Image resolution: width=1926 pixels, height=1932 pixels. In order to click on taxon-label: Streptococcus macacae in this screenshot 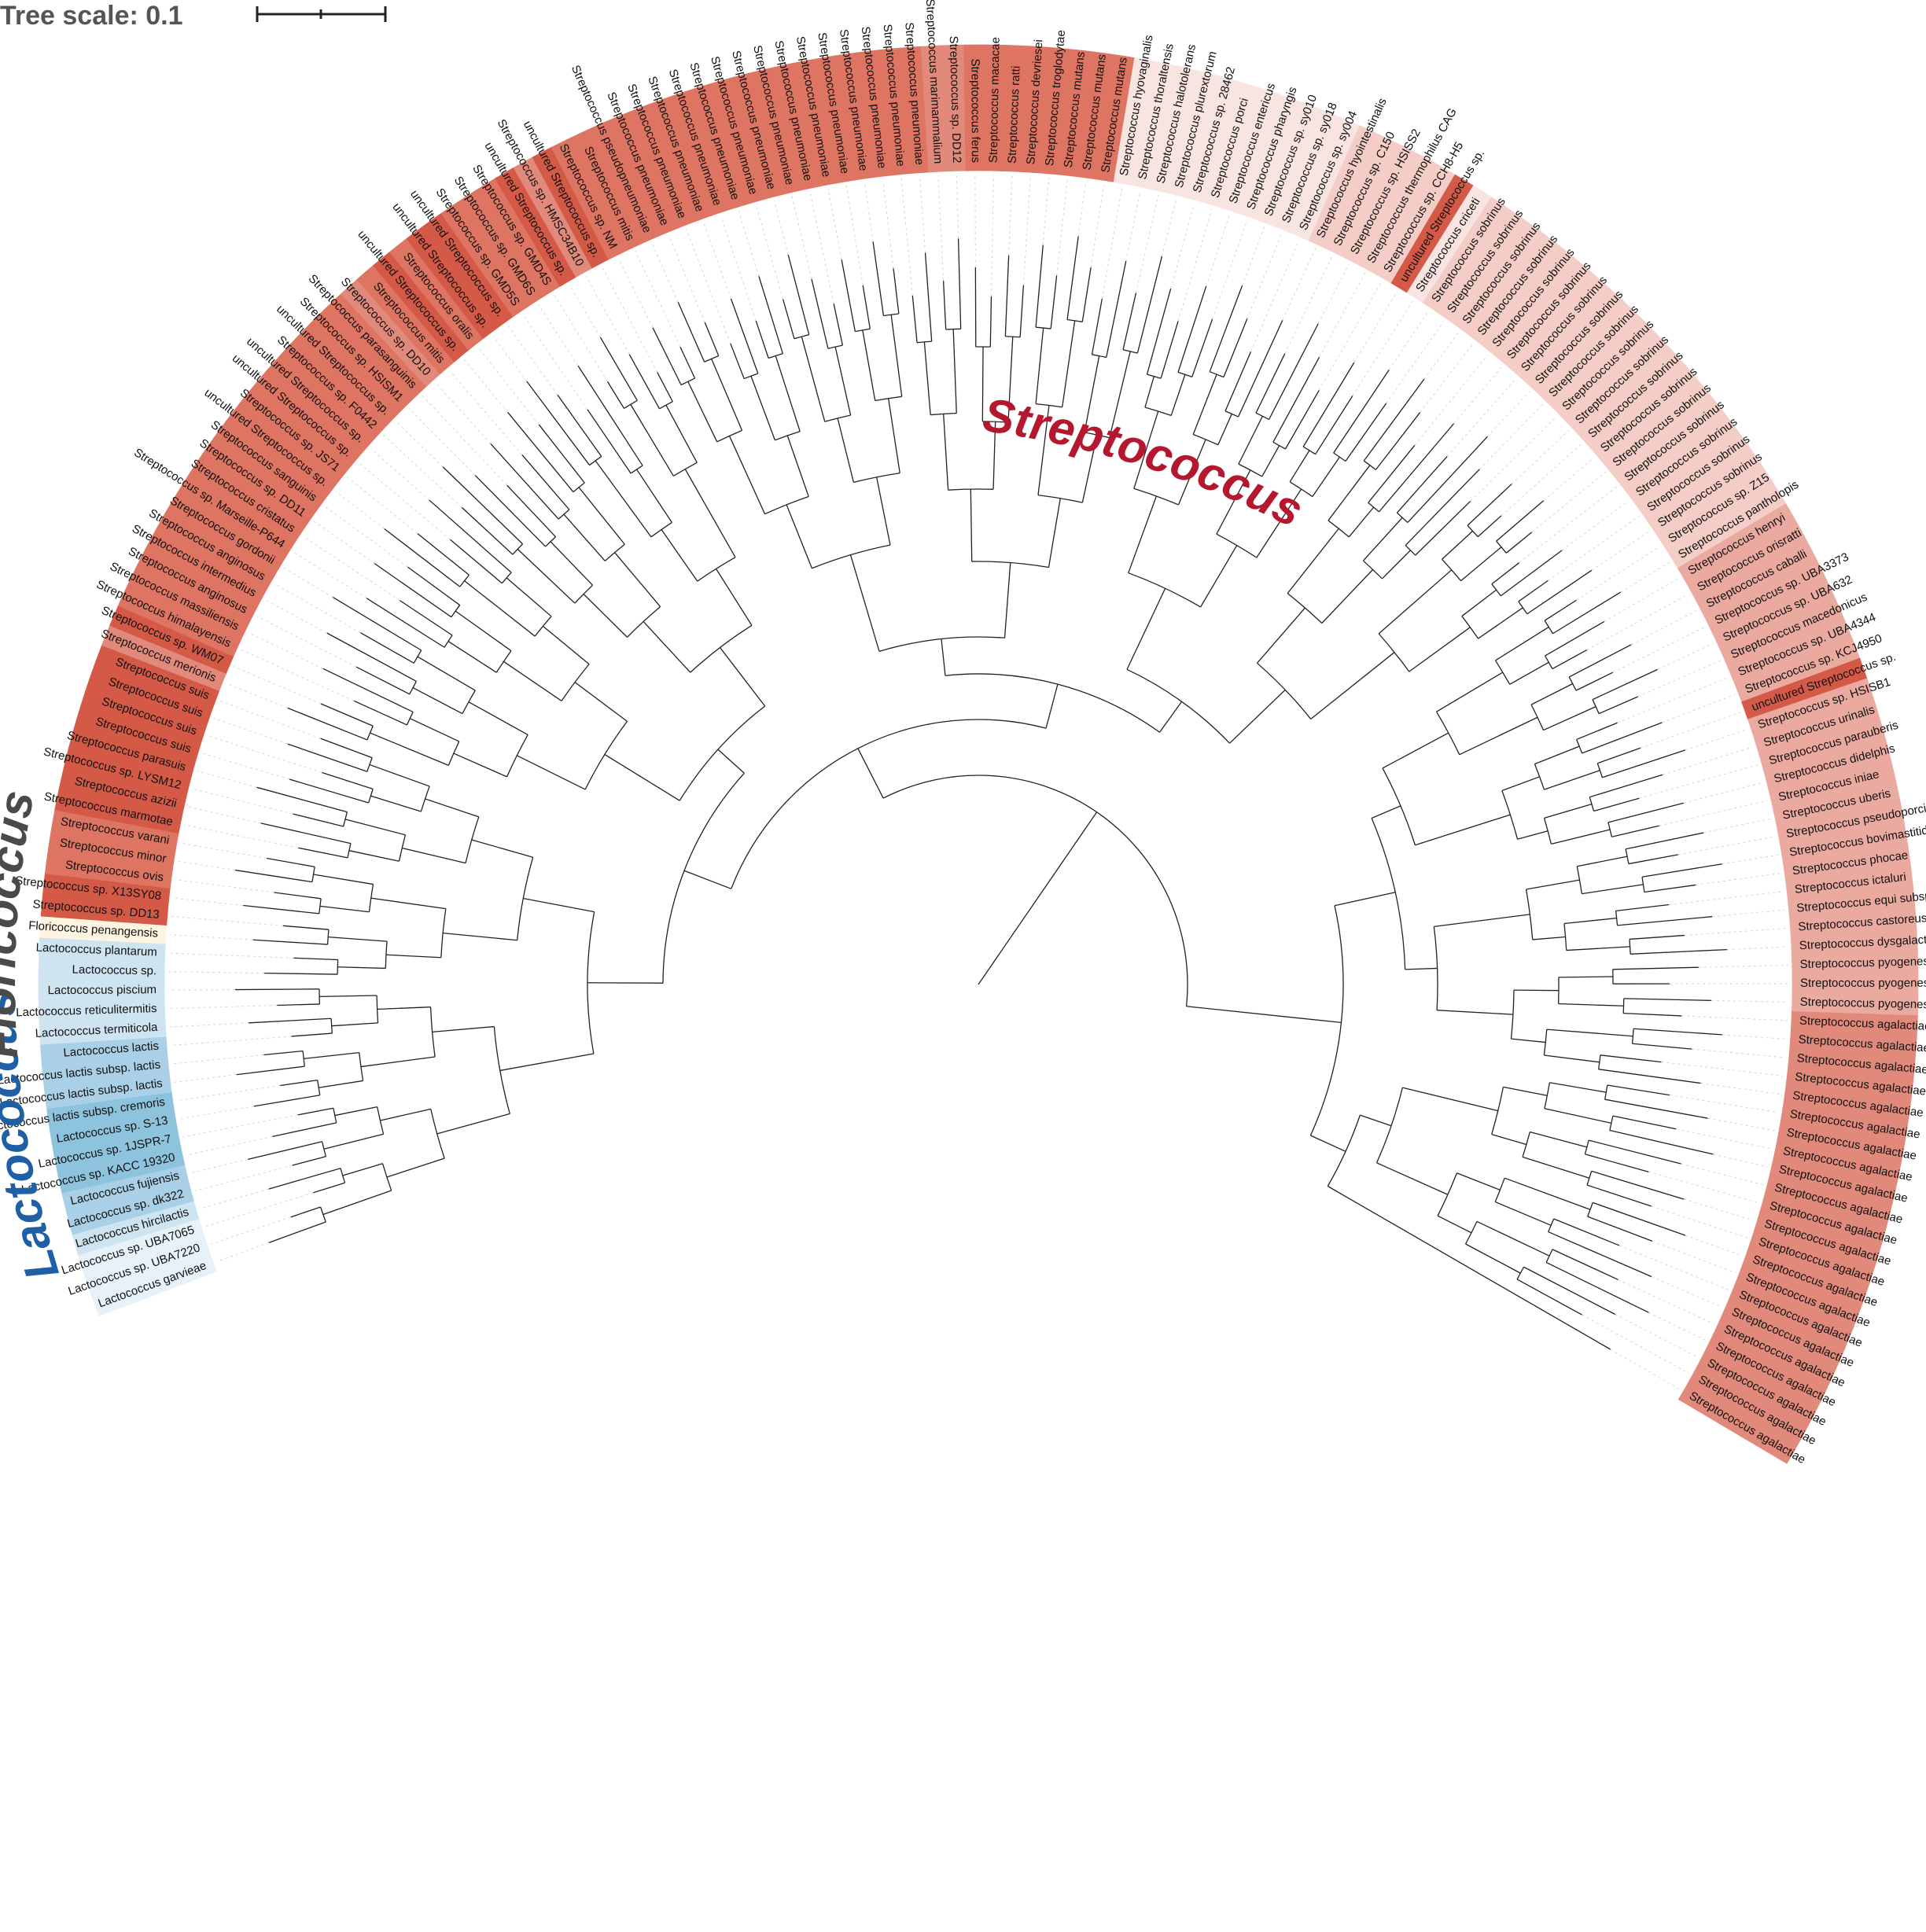, I will do `click(995, 100)`.